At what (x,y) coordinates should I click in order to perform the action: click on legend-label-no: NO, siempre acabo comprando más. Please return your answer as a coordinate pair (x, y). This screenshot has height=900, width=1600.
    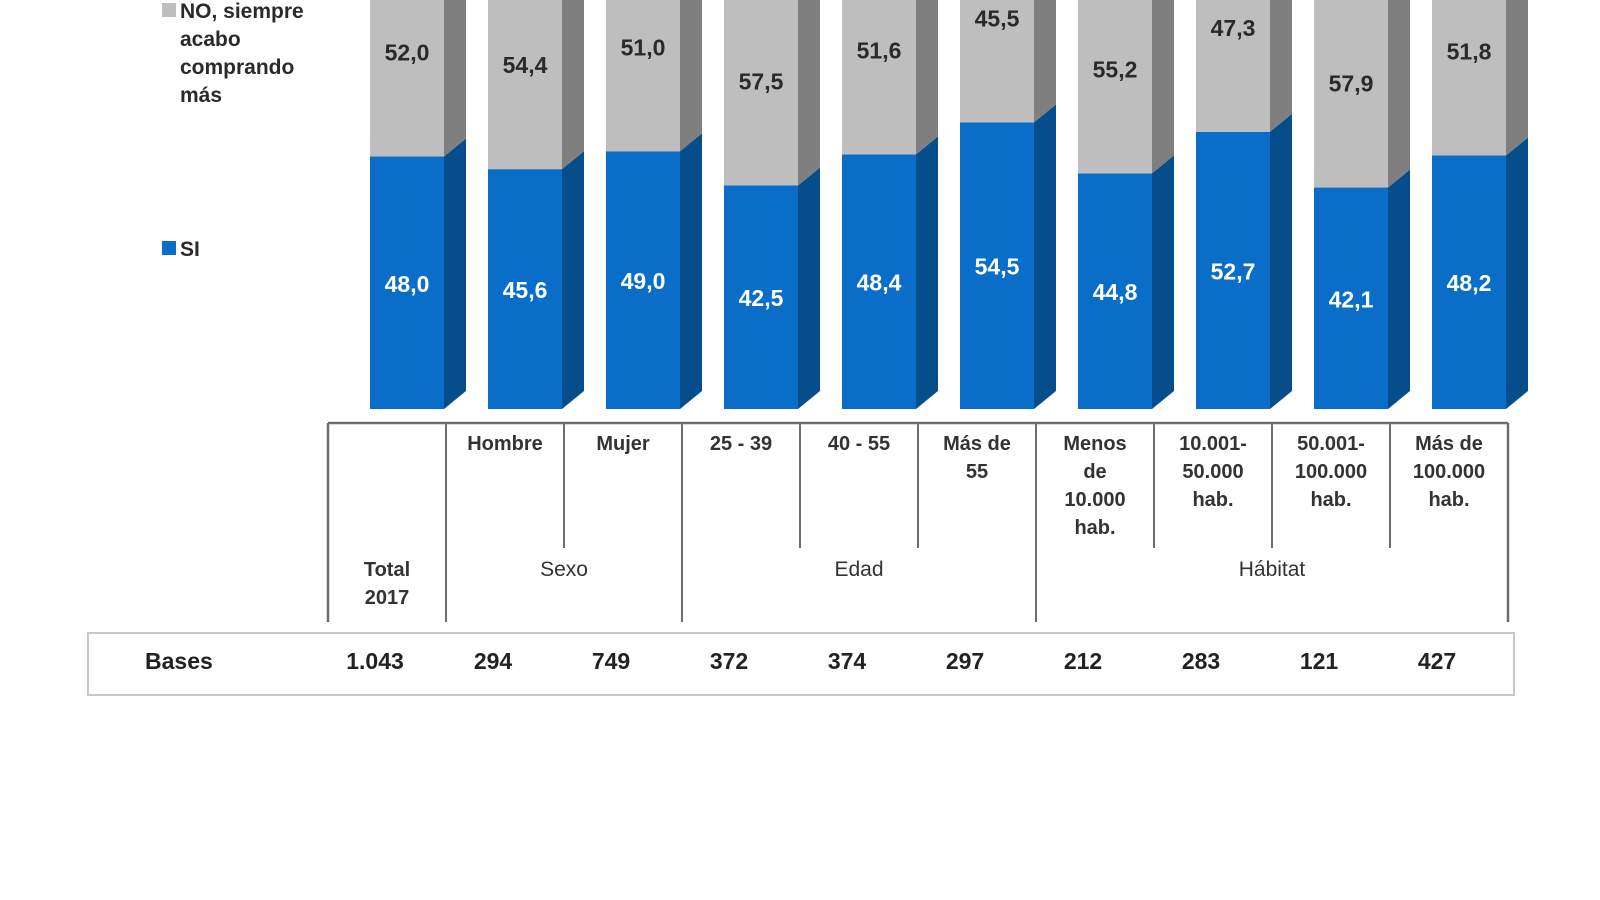
    Looking at the image, I should click on (242, 53).